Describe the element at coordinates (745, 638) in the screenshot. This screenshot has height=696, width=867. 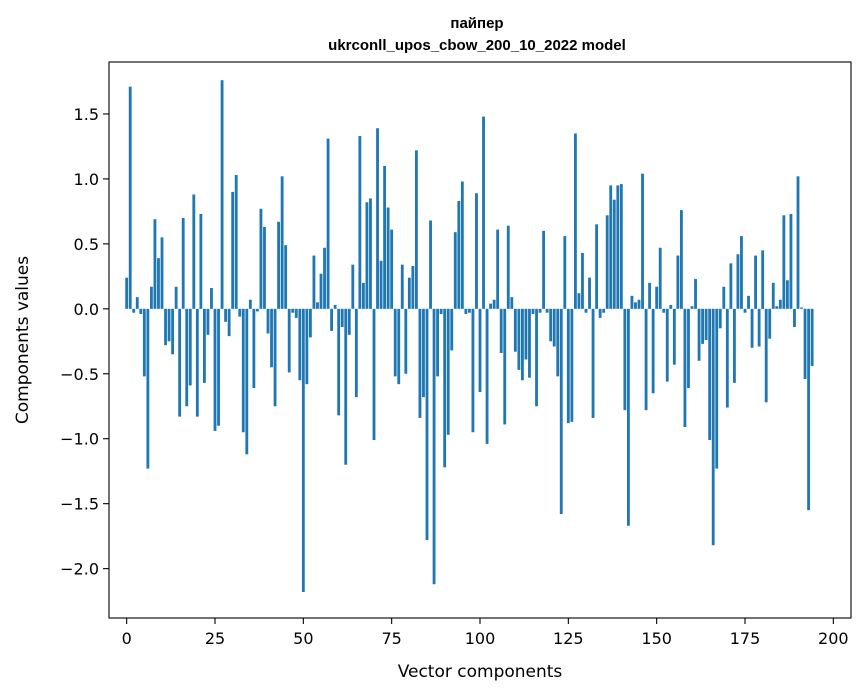
I see `x-tick-label: 175` at that location.